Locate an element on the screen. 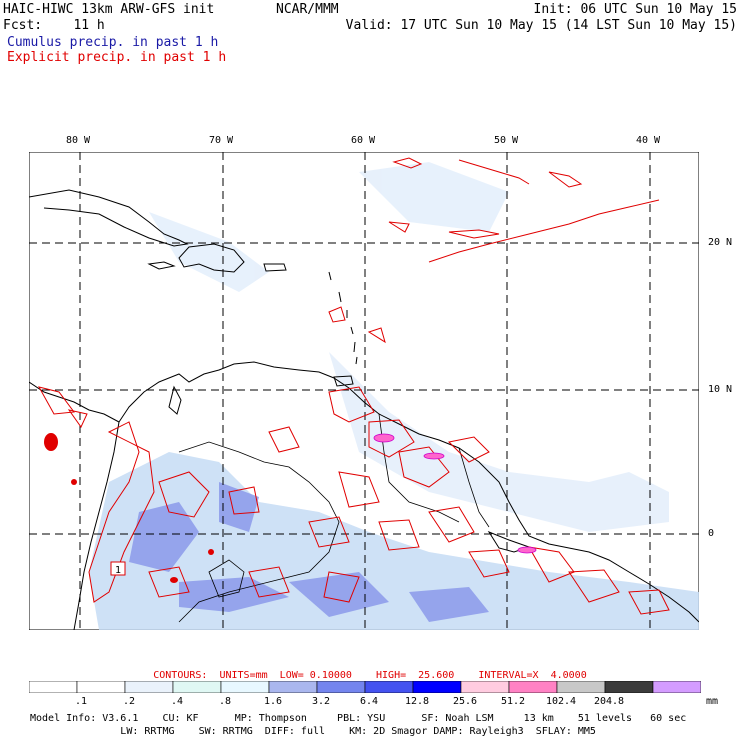  spot-label: 1 is located at coordinates (118, 570).